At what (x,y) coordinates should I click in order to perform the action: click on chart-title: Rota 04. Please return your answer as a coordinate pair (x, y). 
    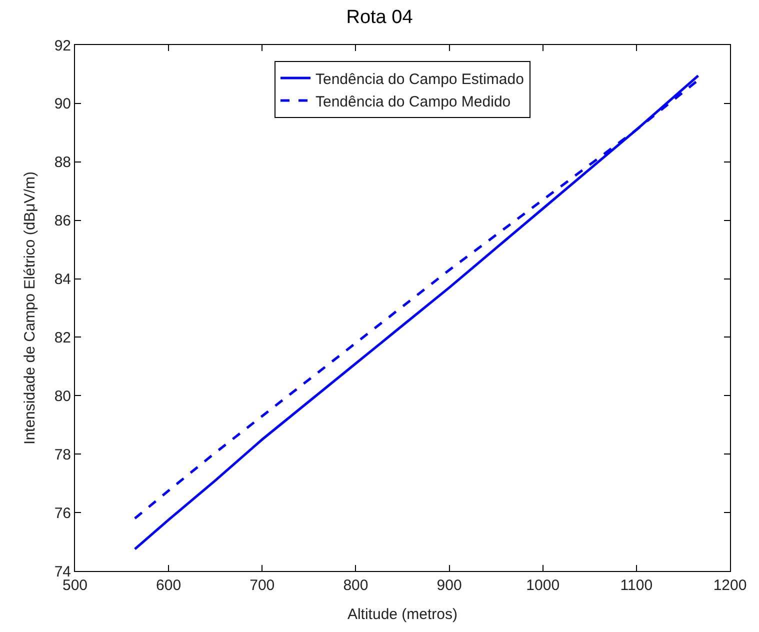
    Looking at the image, I should click on (380, 17).